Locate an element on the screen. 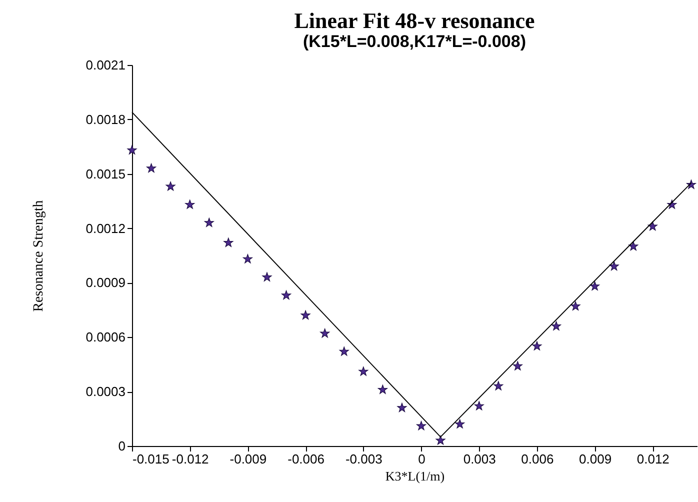 This screenshot has height=502, width=698. x-tick-label: 0.003 is located at coordinates (479, 459).